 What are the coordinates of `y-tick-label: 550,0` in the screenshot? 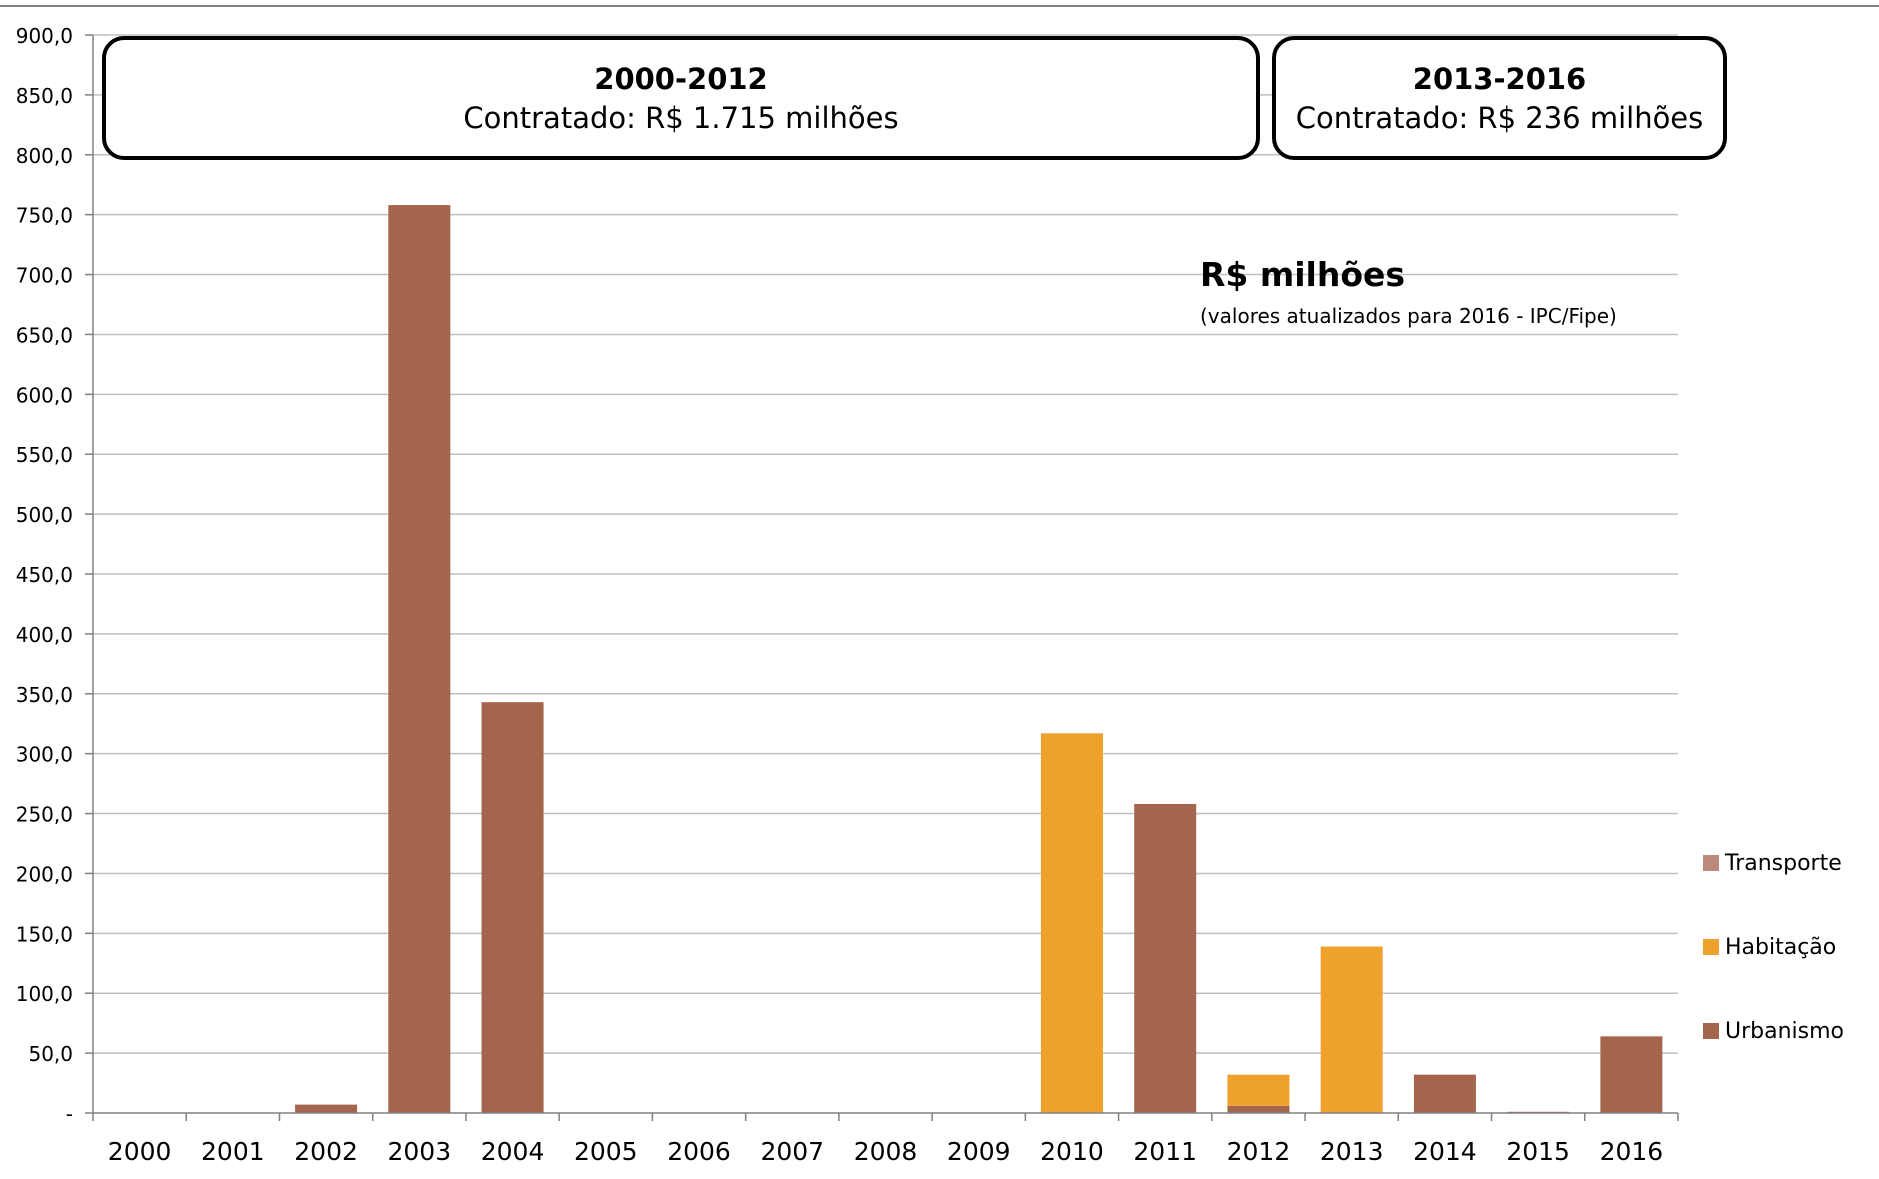 It's located at (44, 455).